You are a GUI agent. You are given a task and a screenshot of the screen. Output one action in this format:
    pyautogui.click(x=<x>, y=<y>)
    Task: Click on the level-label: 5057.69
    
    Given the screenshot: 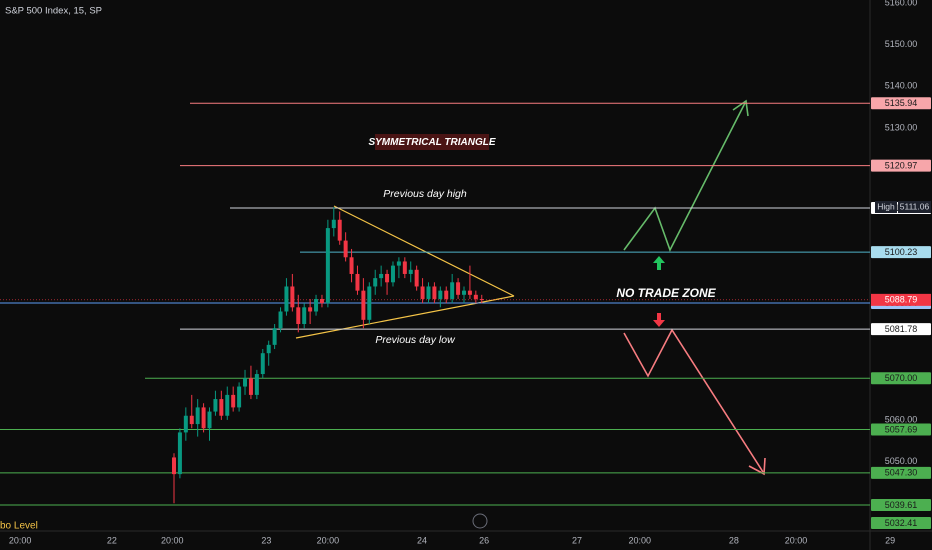 What is the action you would take?
    pyautogui.click(x=901, y=429)
    